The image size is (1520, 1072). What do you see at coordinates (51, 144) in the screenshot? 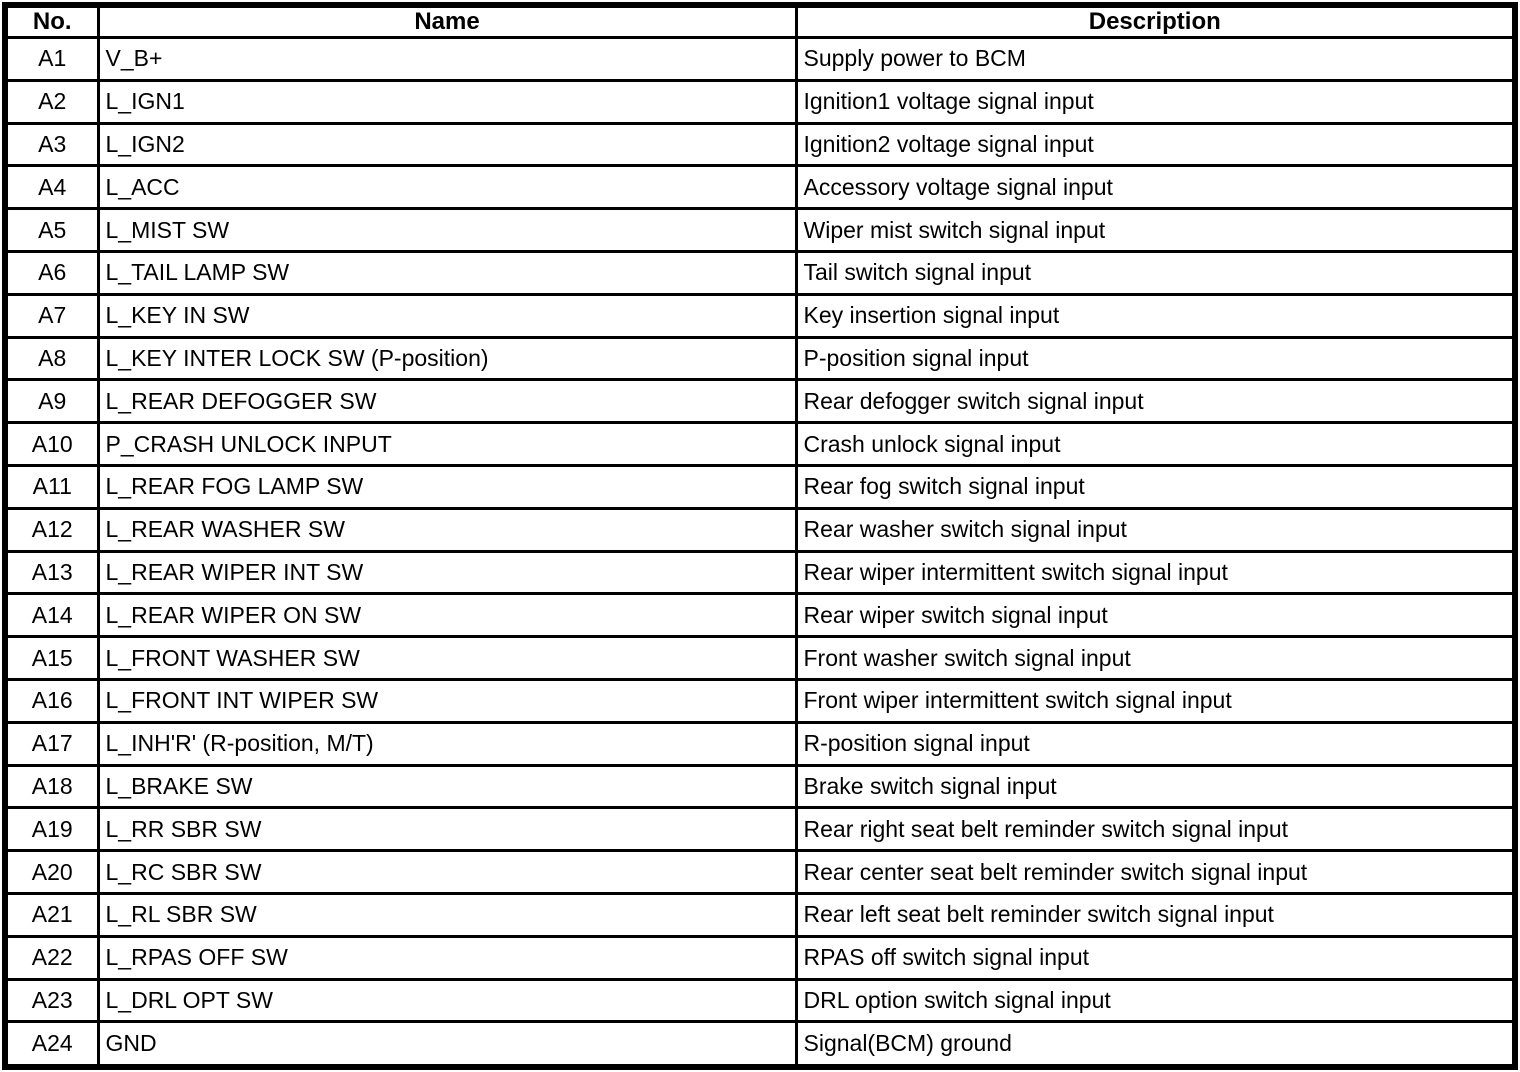
I see `cell-pin-number: A3` at bounding box center [51, 144].